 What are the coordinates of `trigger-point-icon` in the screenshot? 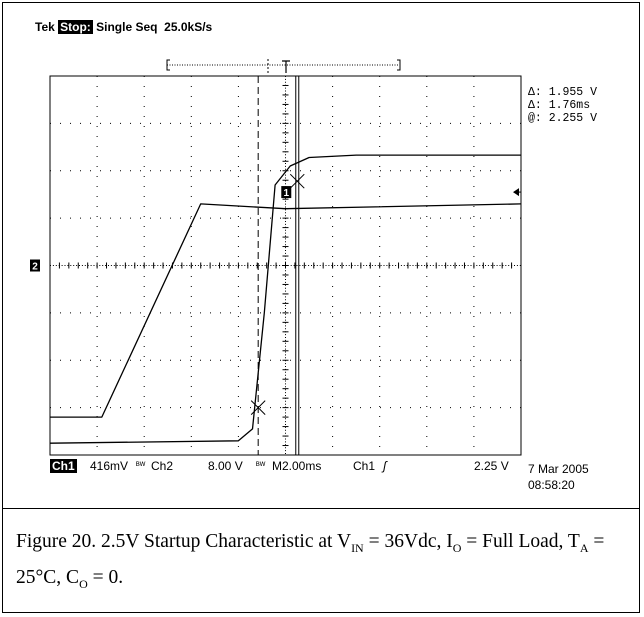 It's located at (286, 66).